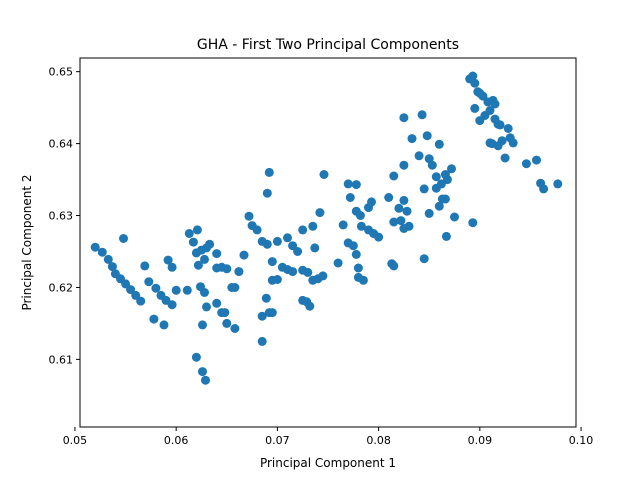  Describe the element at coordinates (176, 440) in the screenshot. I see `x-tick-label: 0.06` at that location.